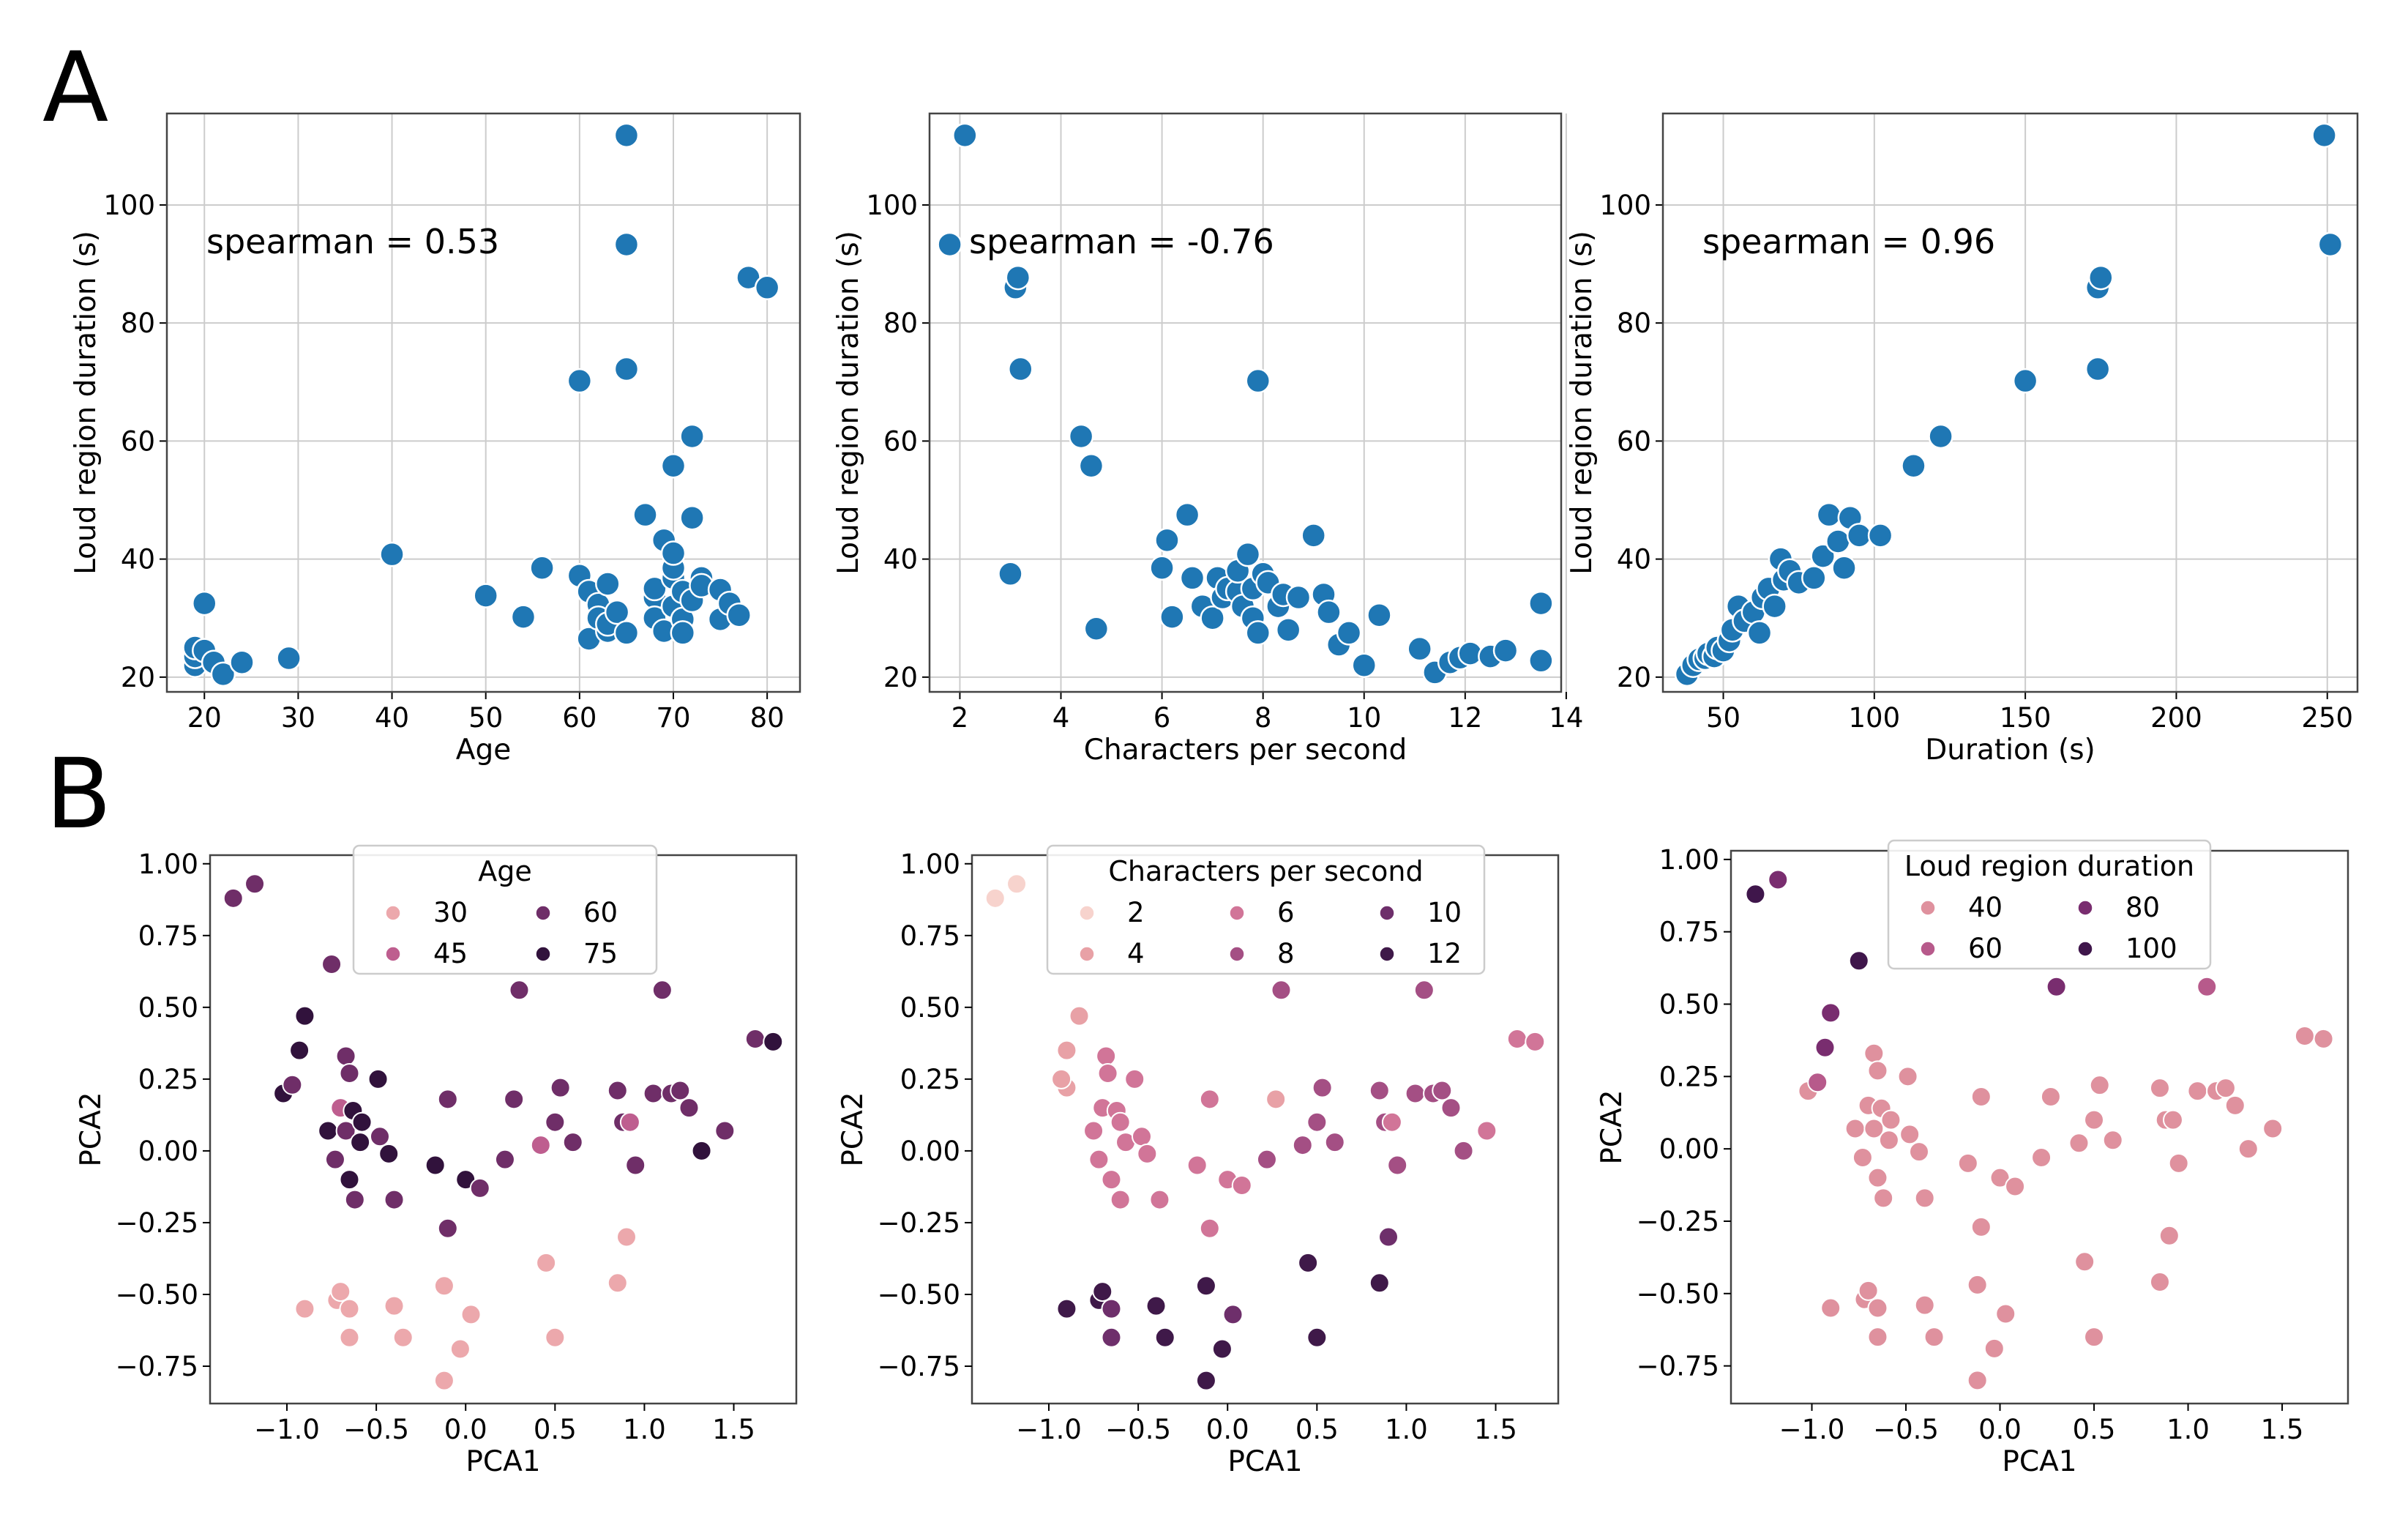  I want to click on legend-entry-label: 10, so click(1444, 912).